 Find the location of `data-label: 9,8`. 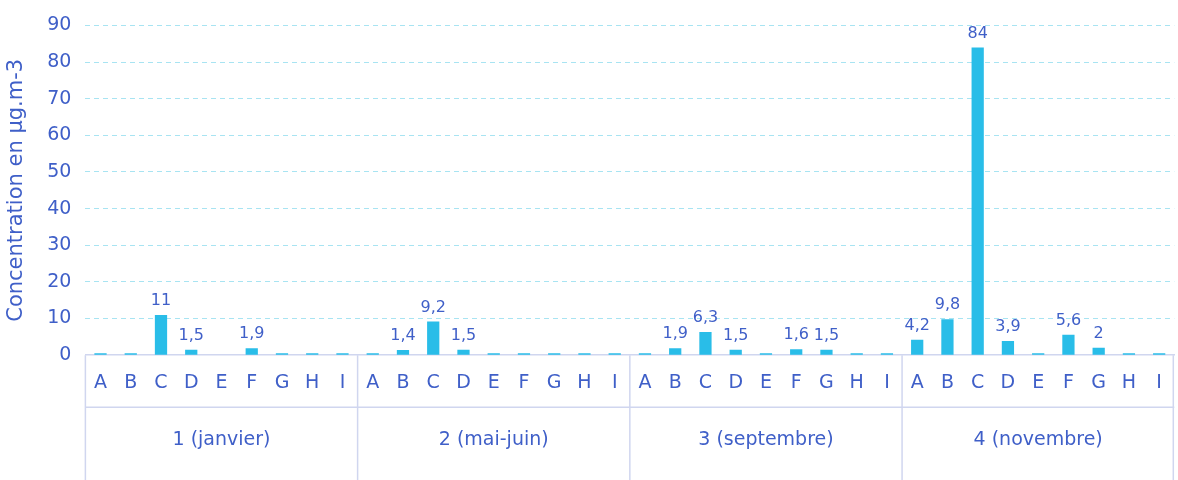

data-label: 9,8 is located at coordinates (947, 304).